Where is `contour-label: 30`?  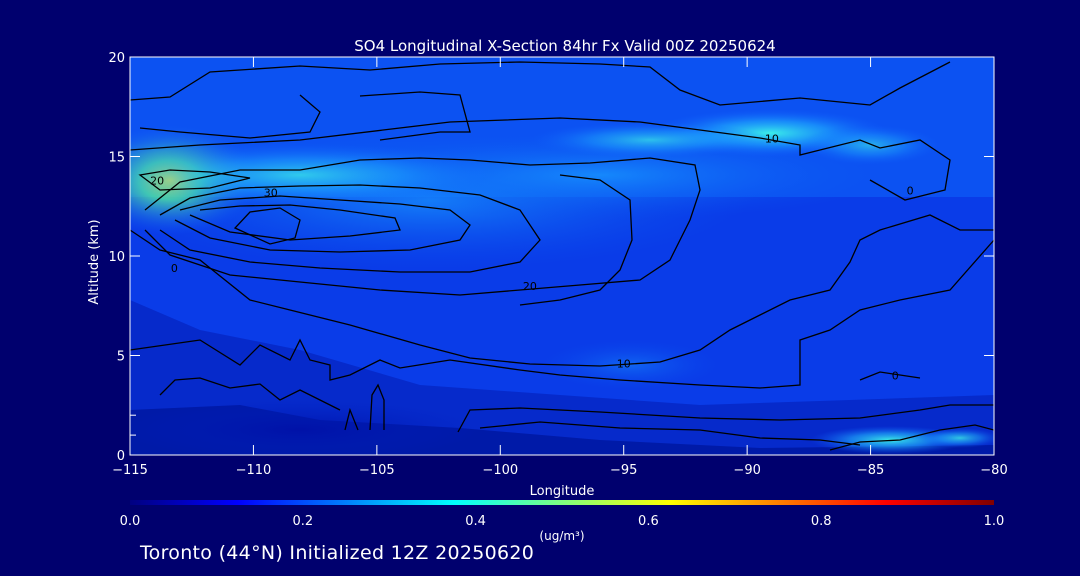
contour-label: 30 is located at coordinates (271, 192).